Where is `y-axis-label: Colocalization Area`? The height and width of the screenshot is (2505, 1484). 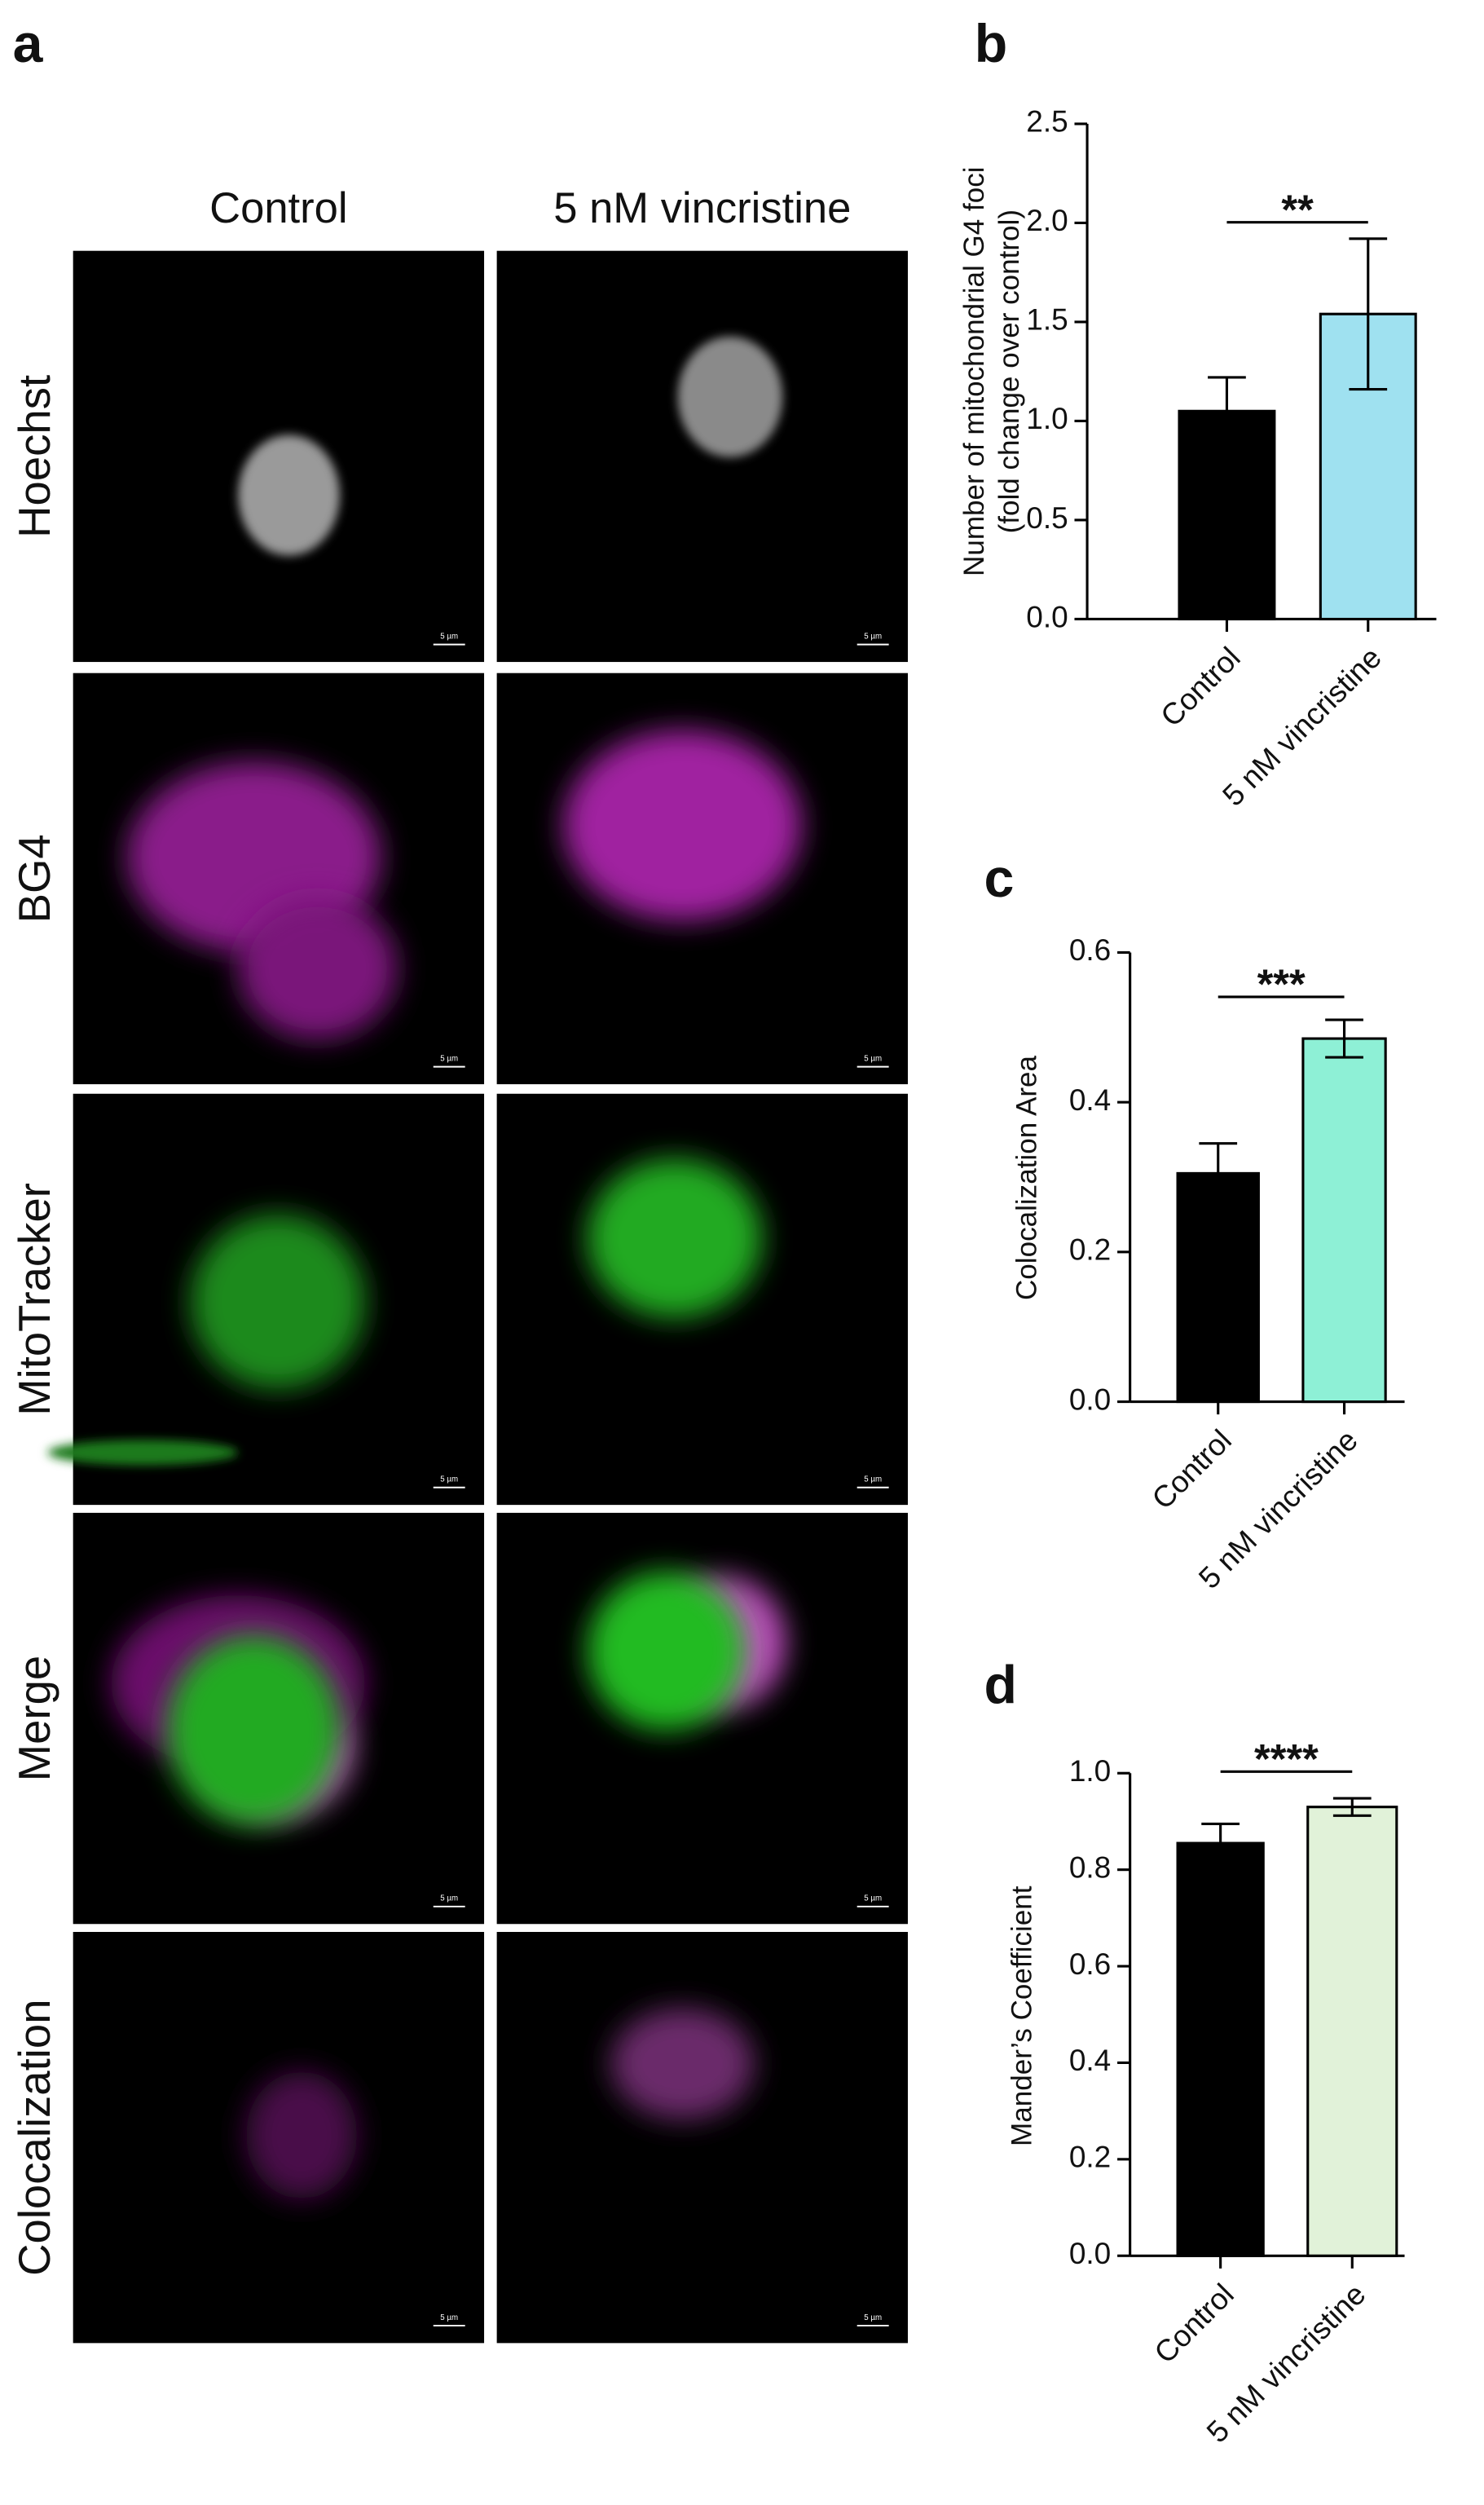
y-axis-label: Colocalization Area is located at coordinates (1026, 1177).